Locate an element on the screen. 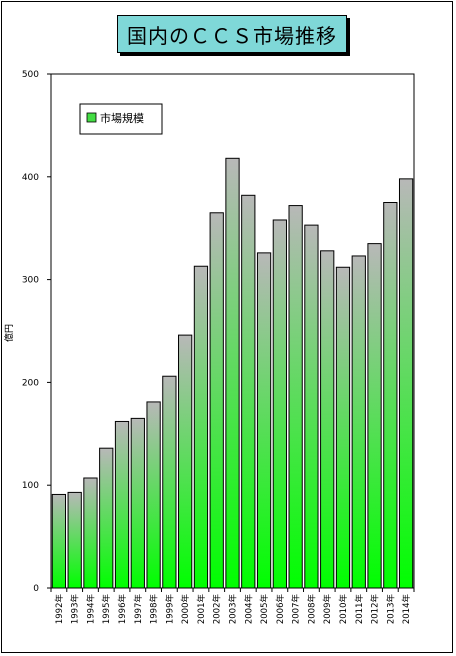 Image resolution: width=456 pixels, height=656 pixels. bar-1997年 is located at coordinates (137, 503).